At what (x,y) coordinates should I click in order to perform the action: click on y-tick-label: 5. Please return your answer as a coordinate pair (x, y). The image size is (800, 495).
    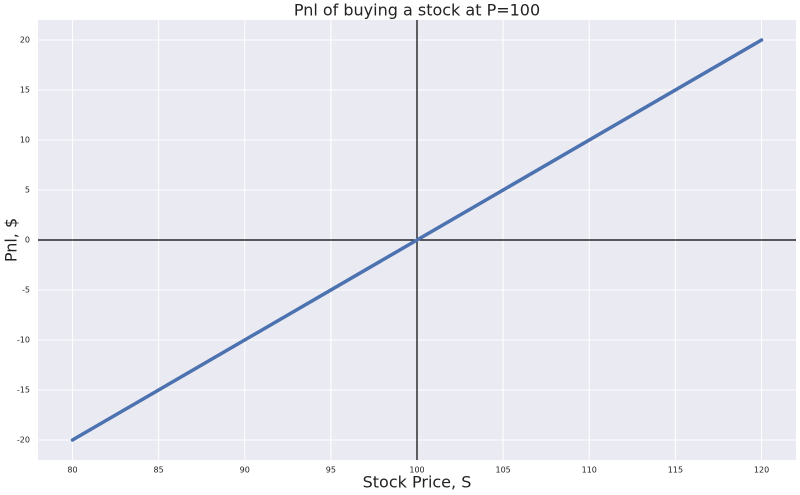
    Looking at the image, I should click on (27, 190).